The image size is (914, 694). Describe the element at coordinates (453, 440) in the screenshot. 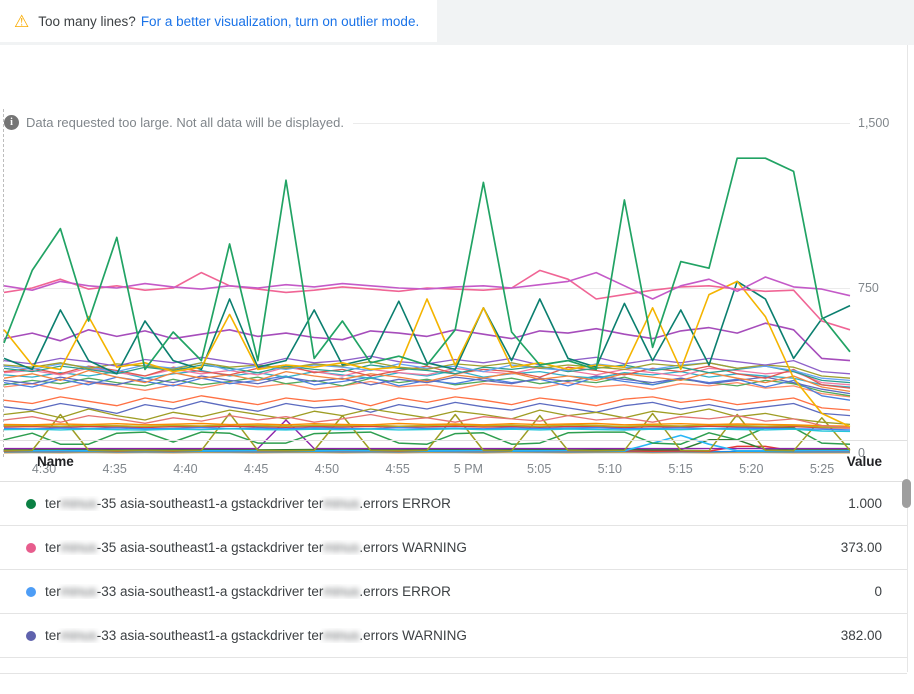

I see `chart-table-divider` at that location.